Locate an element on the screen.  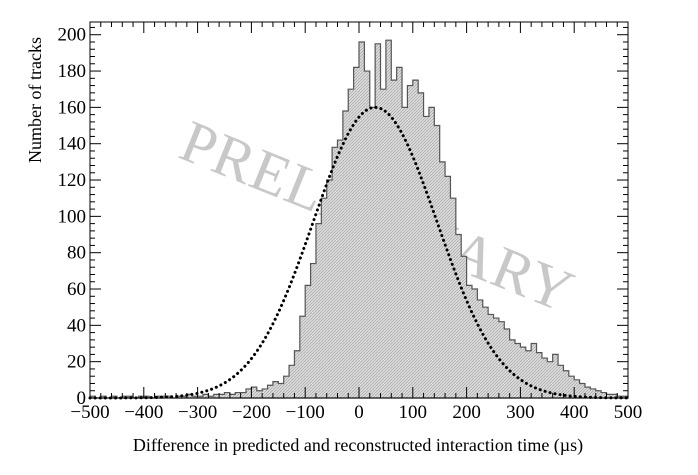
y-tick-label: 180 is located at coordinates (72, 71).